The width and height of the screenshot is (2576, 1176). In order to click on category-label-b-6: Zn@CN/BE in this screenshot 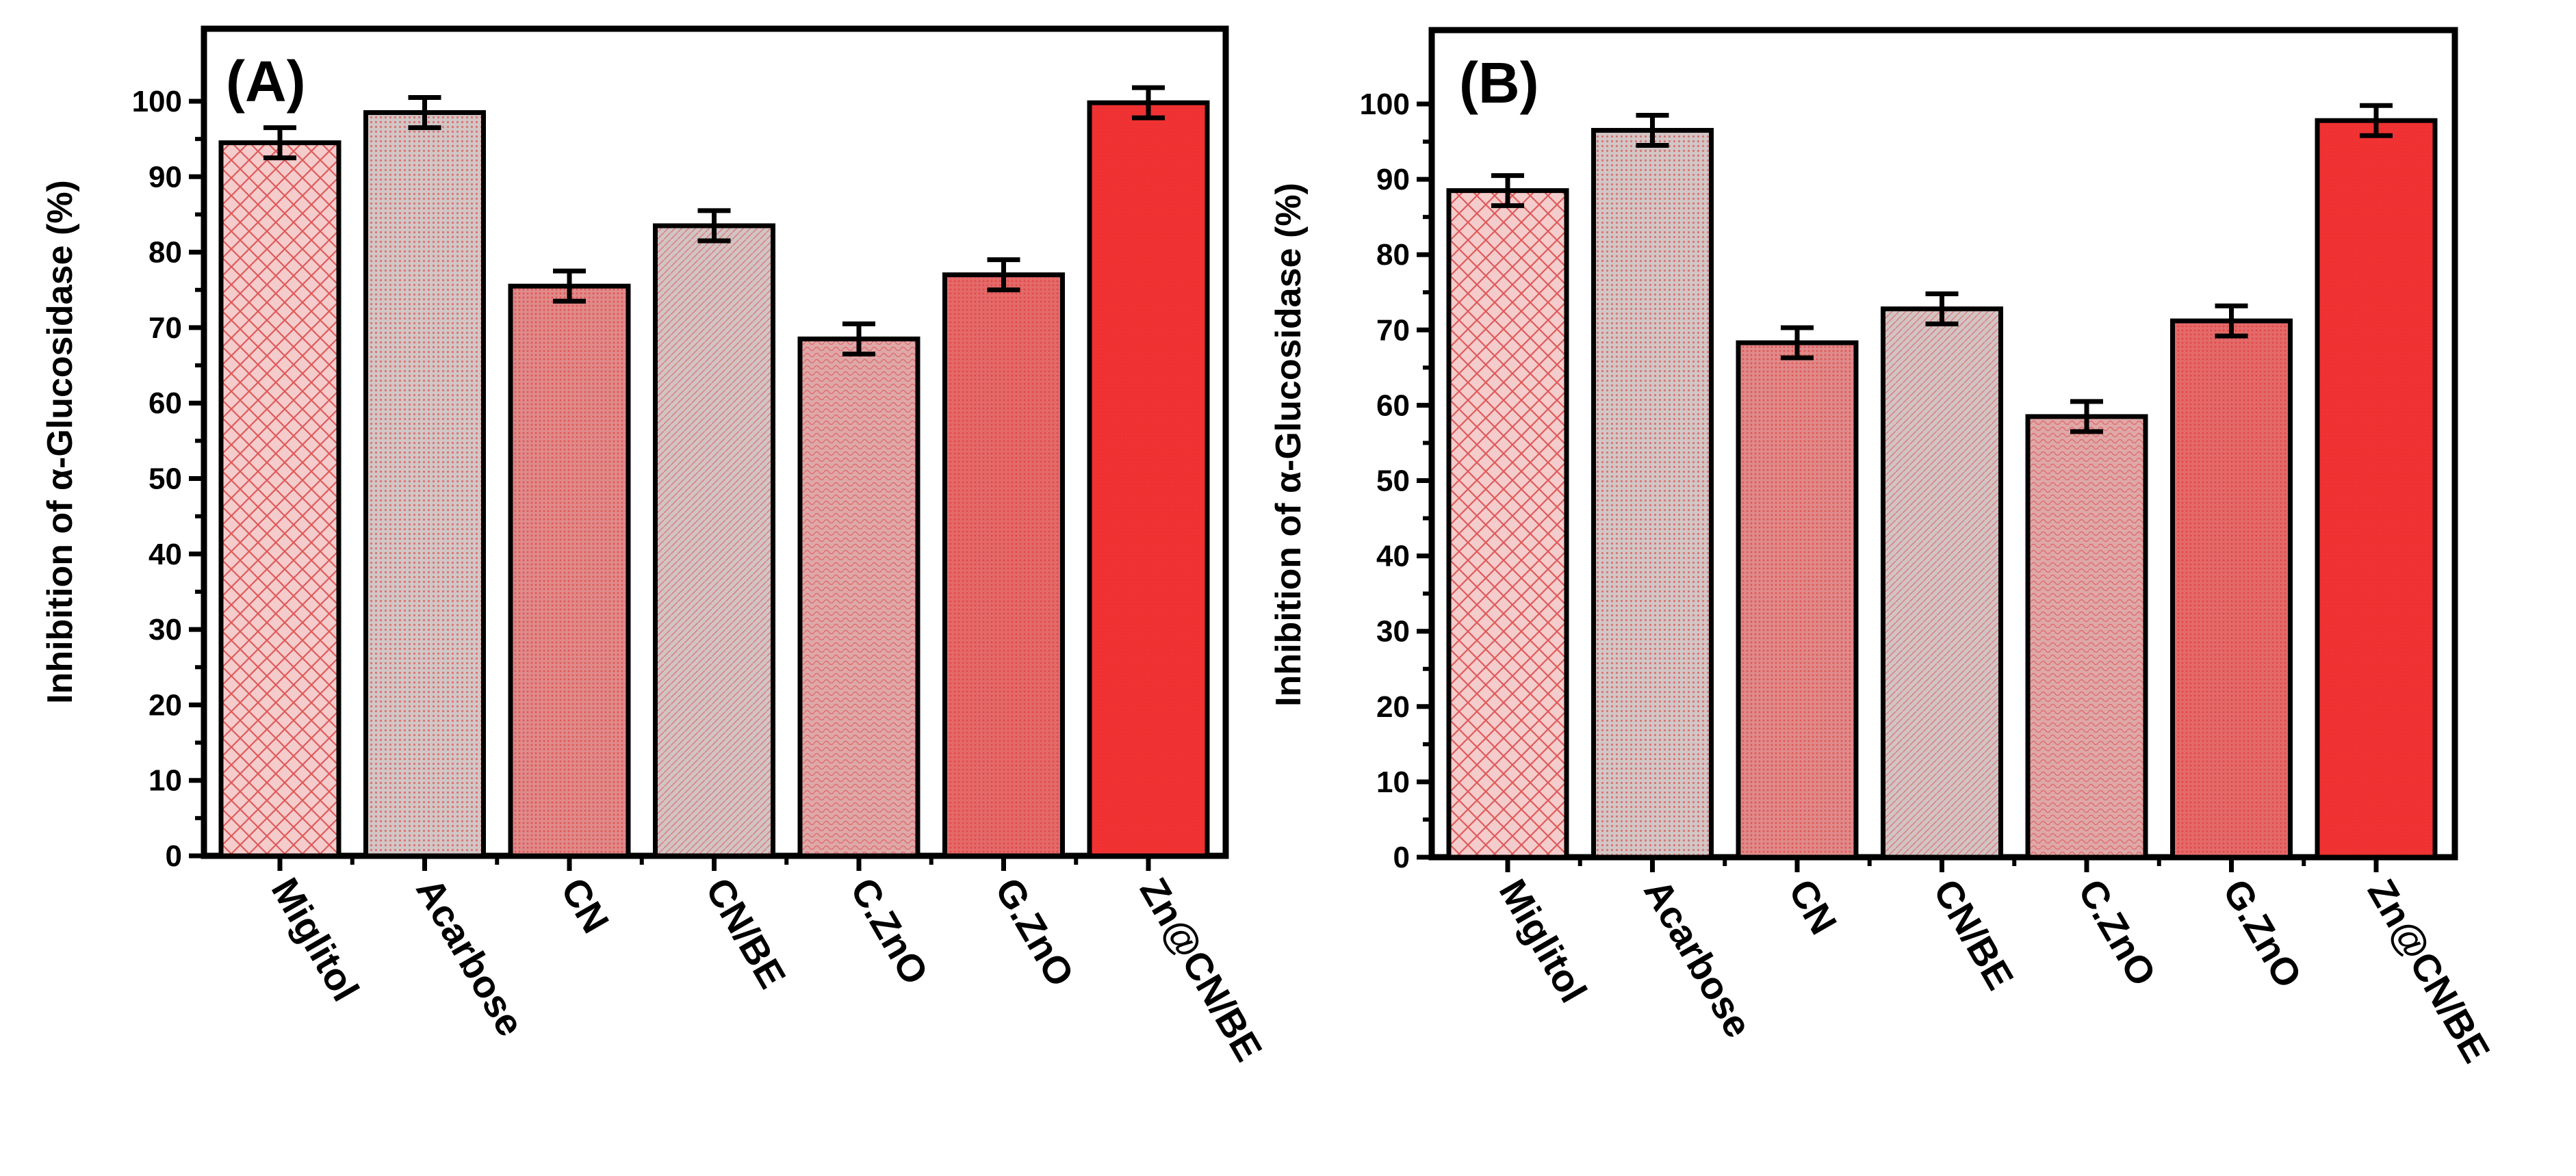, I will do `click(2429, 971)`.